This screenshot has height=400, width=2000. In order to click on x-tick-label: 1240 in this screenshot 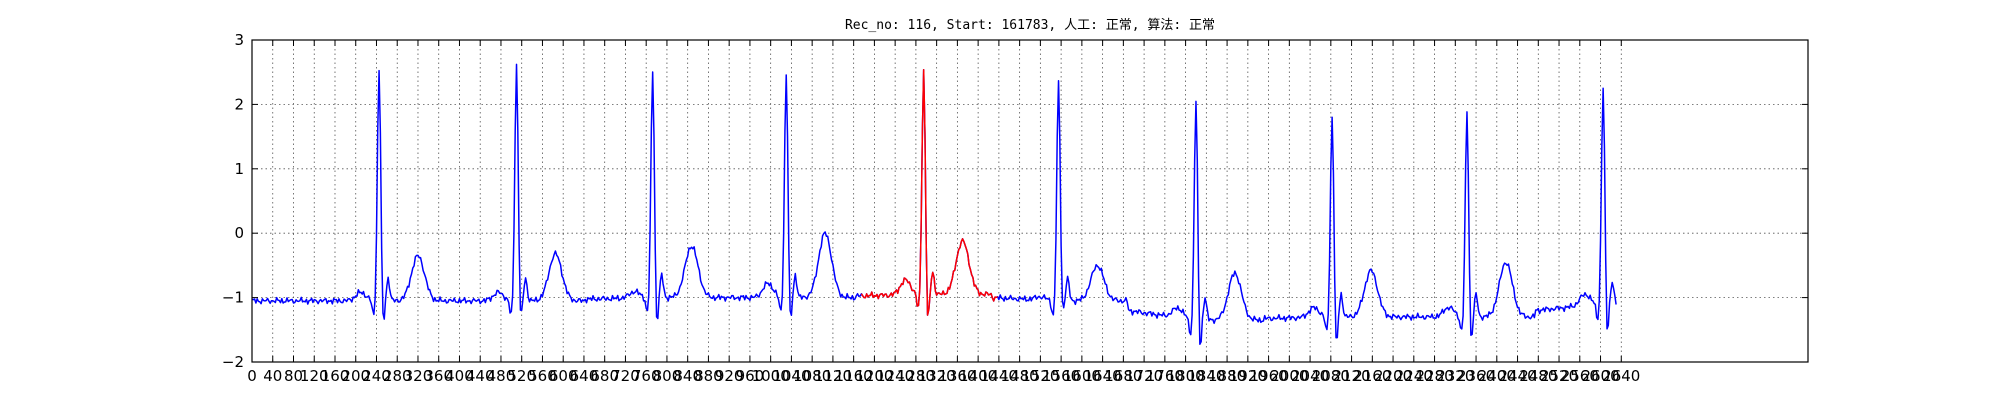, I will do `click(895, 376)`.